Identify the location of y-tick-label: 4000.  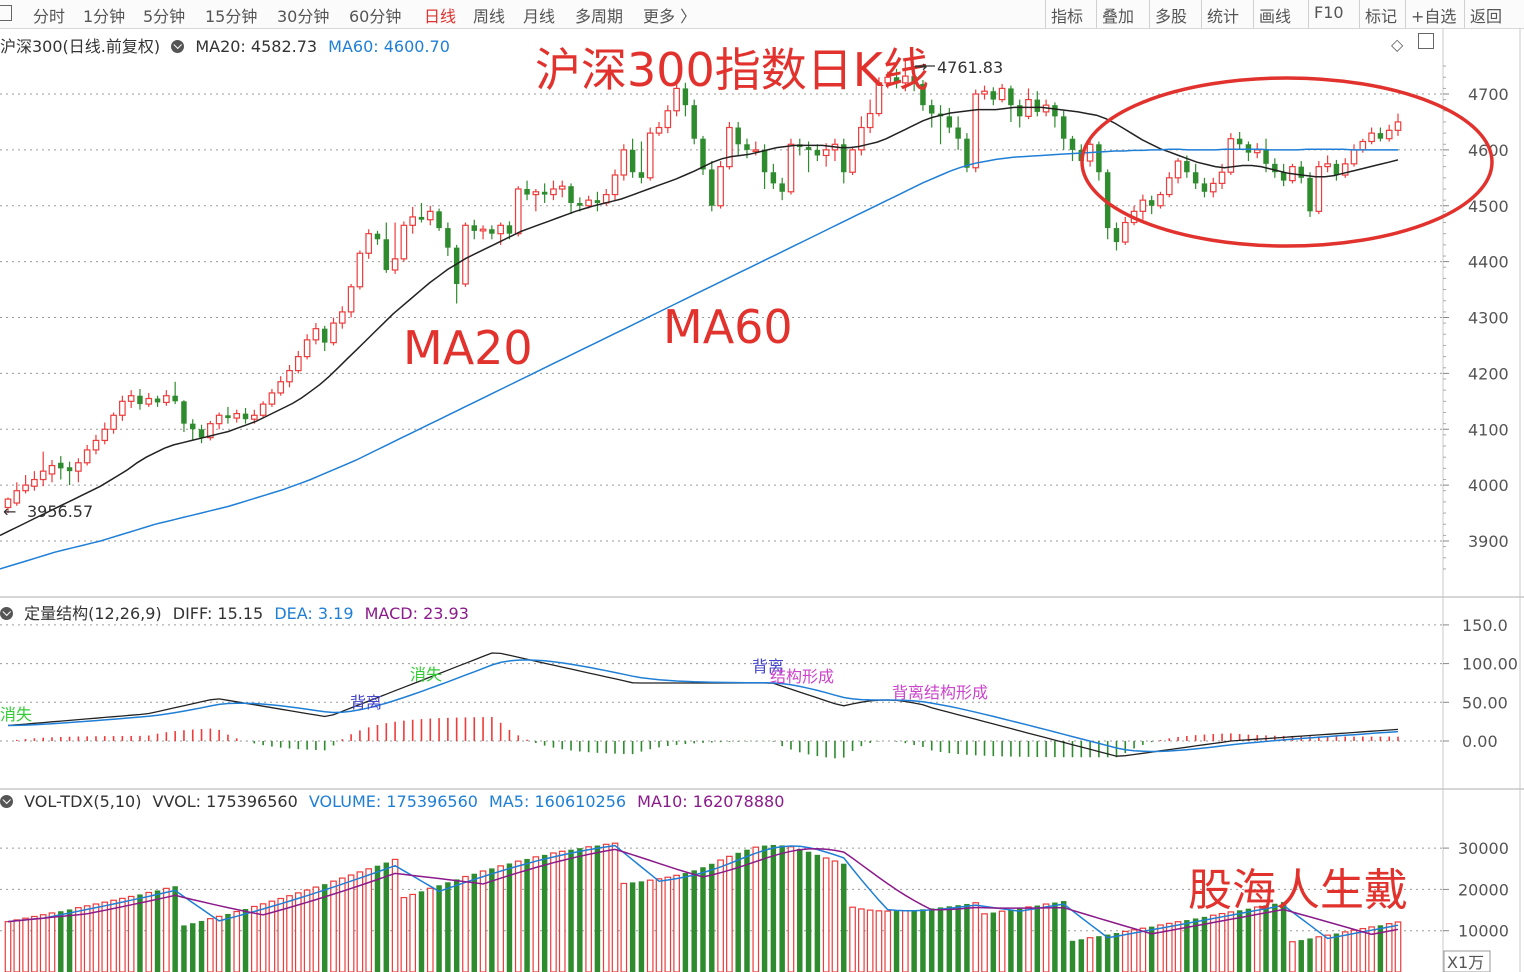
(1488, 485).